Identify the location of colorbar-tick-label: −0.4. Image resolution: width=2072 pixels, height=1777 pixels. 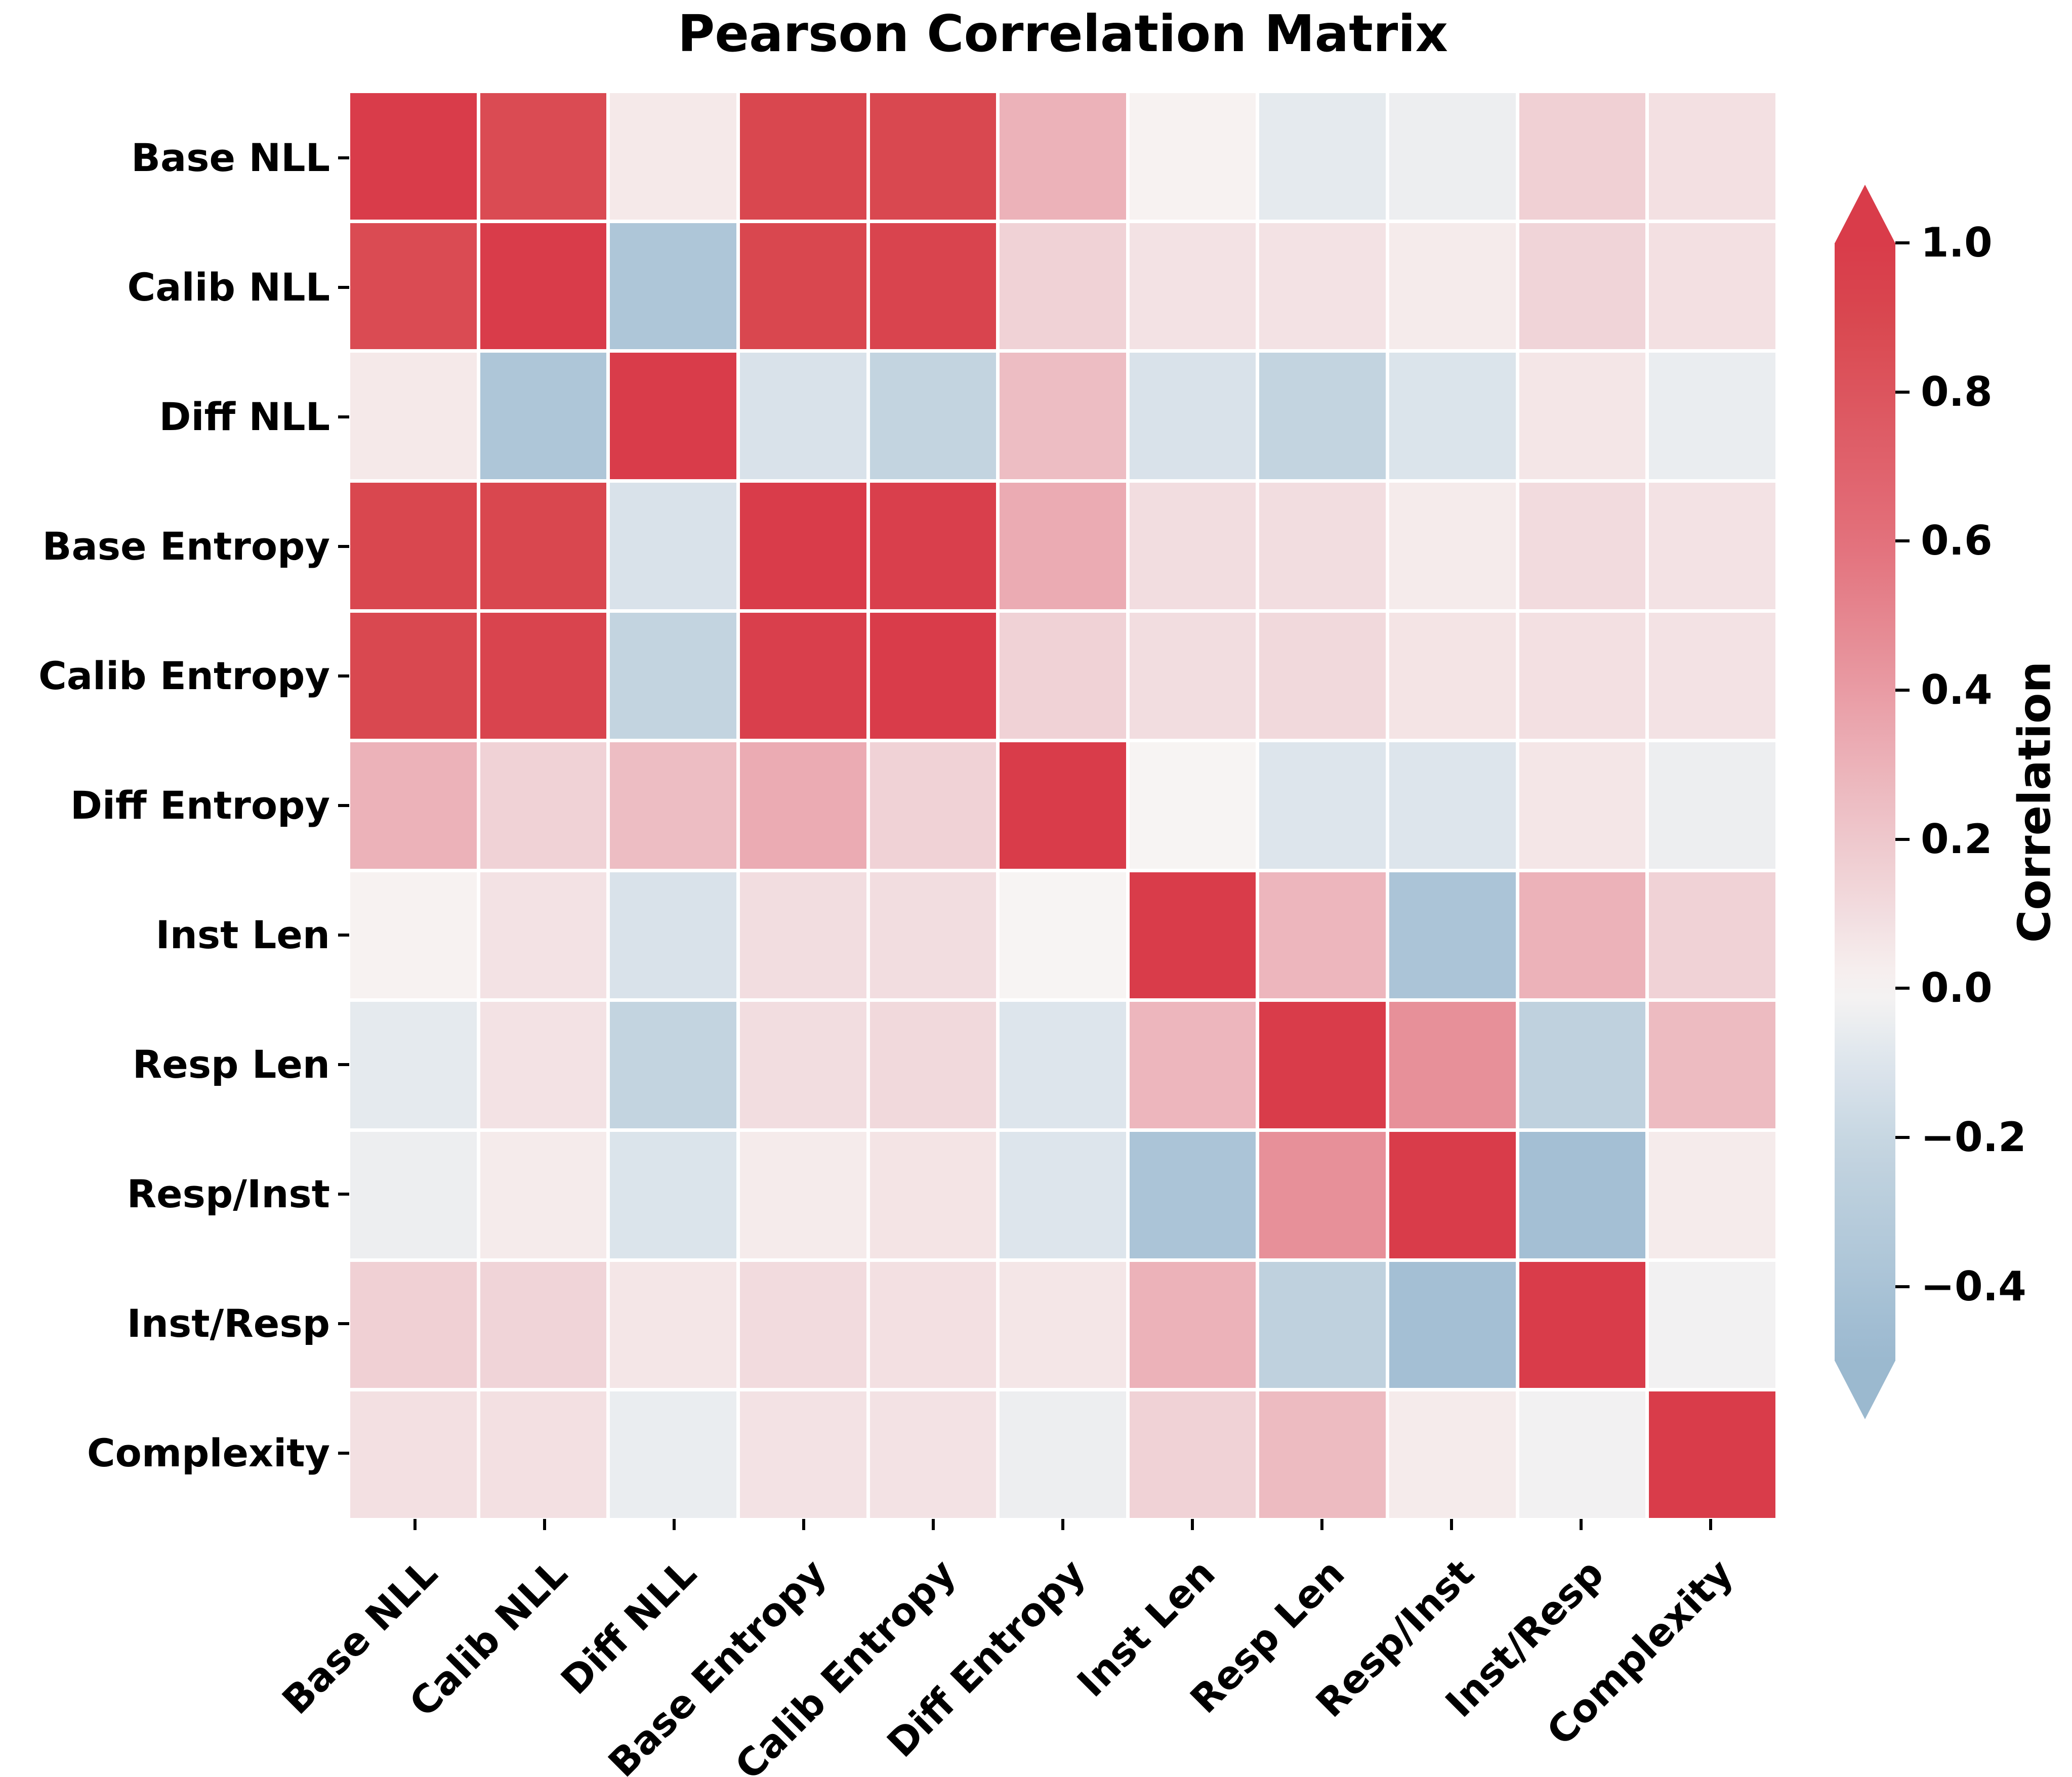
(1974, 1286).